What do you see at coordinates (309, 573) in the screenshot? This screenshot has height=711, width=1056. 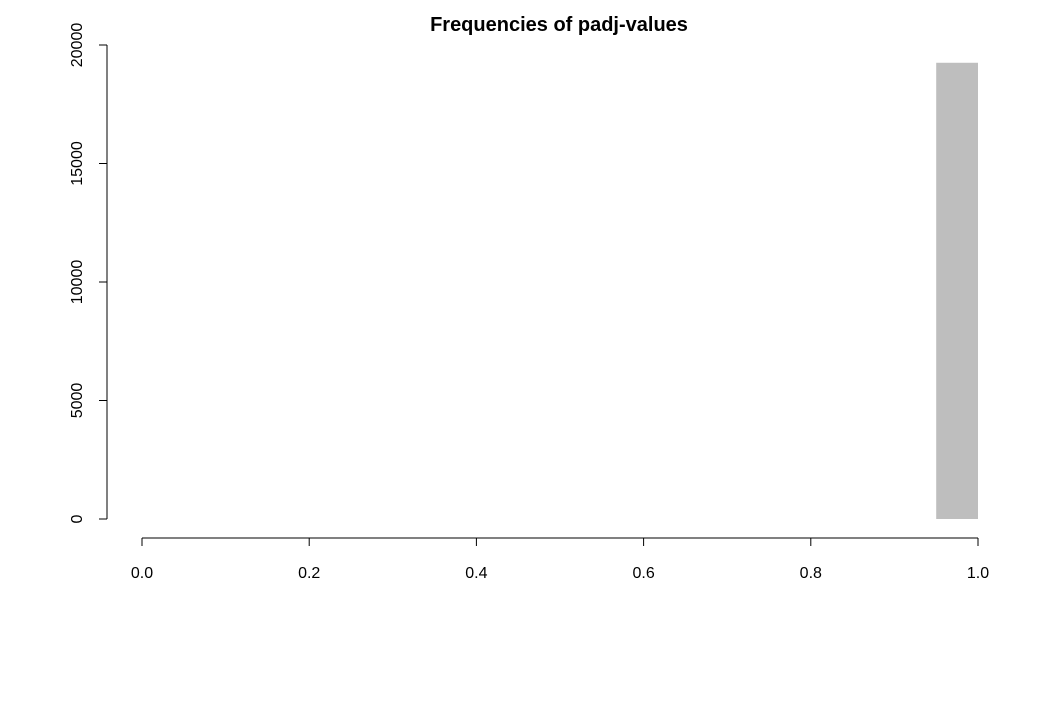 I see `x-tick-label-1: 0.2` at bounding box center [309, 573].